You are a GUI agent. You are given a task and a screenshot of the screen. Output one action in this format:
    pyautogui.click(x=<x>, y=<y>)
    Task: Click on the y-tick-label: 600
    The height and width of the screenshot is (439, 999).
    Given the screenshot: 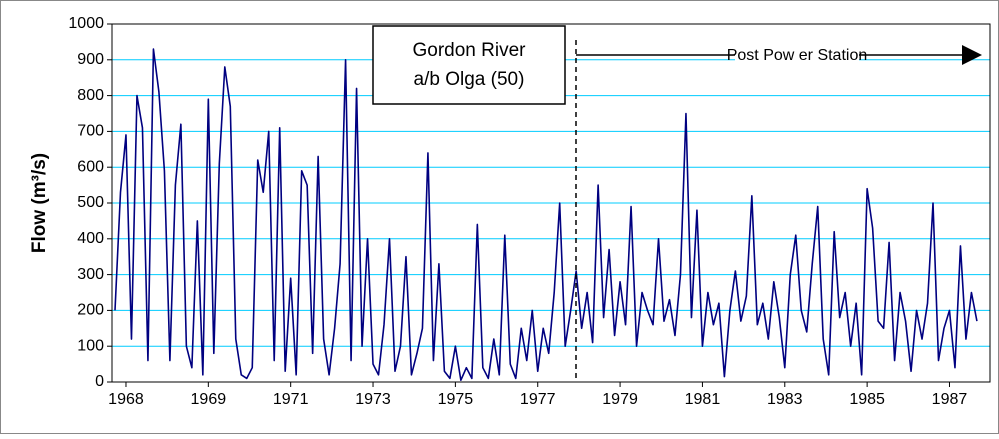 What is the action you would take?
    pyautogui.click(x=90, y=166)
    